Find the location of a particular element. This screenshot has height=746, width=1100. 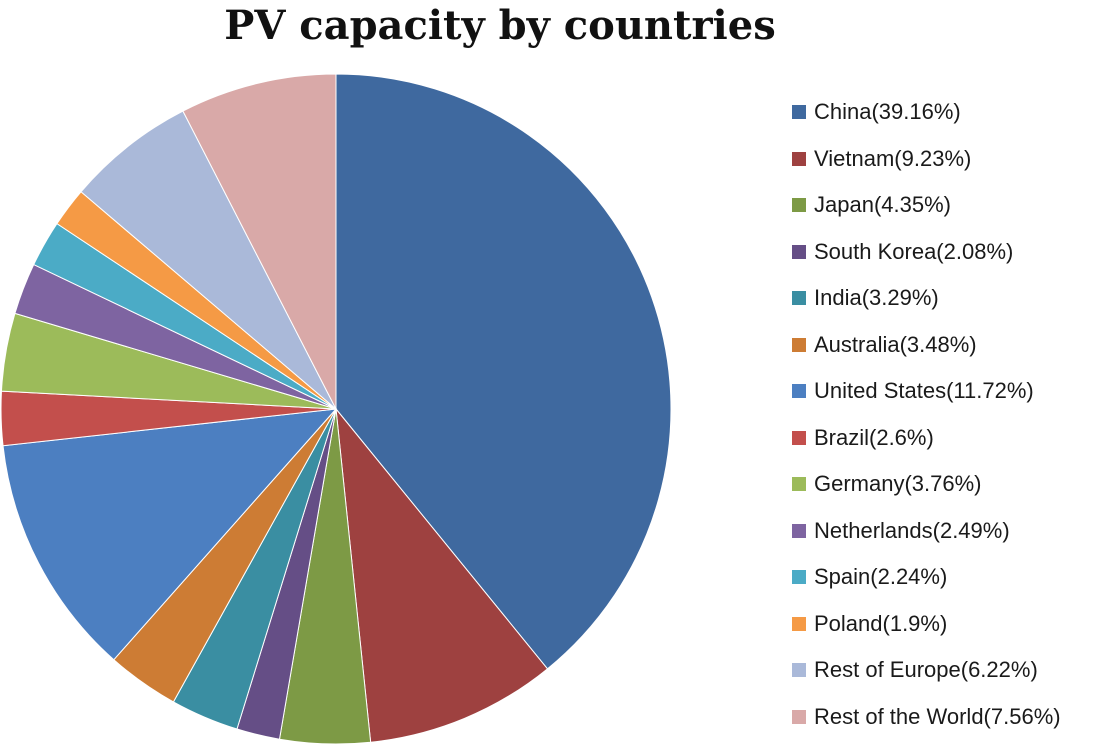

legend-label: South Korea(2.08%) is located at coordinates (914, 251).